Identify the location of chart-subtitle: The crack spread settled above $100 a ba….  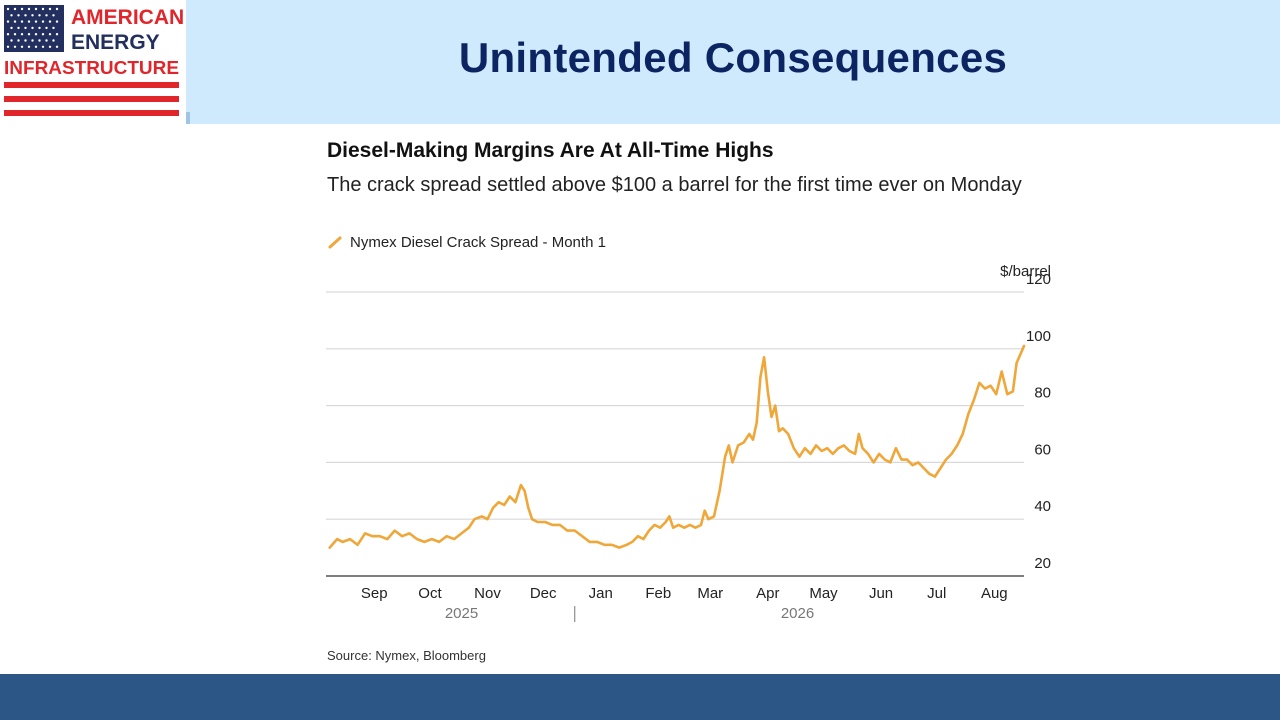
(674, 185).